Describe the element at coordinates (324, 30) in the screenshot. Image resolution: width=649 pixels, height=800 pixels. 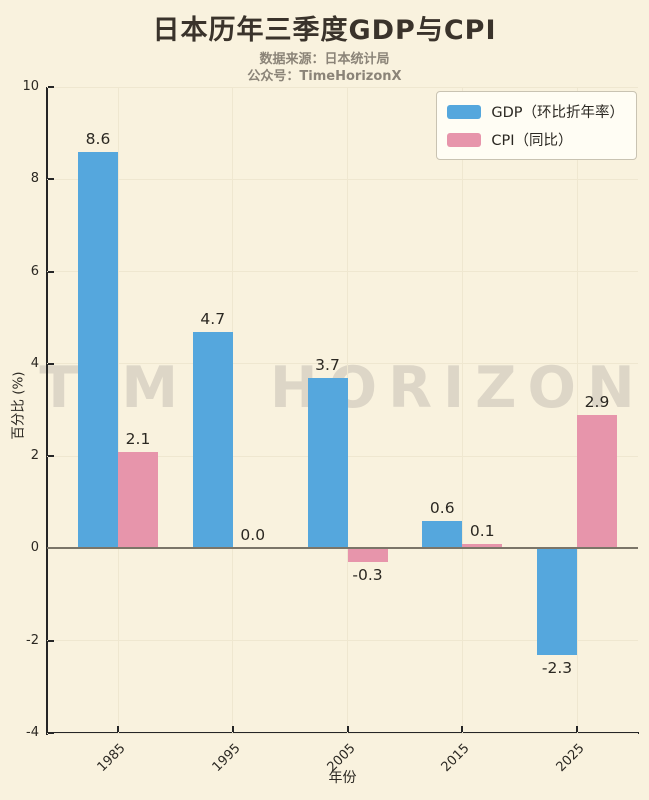
I see `chart-title: 日本历年三季度GDP与CPI` at that location.